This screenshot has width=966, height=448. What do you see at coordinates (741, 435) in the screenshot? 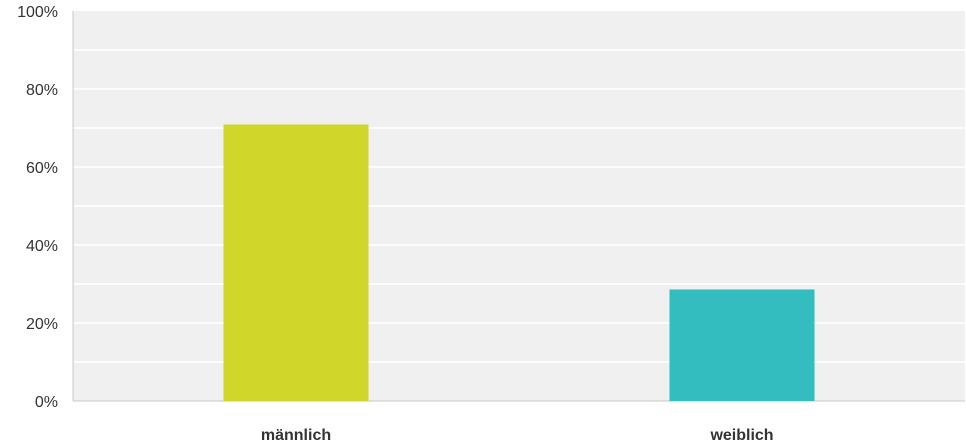
I see `x-category-label: weiblich` at bounding box center [741, 435].